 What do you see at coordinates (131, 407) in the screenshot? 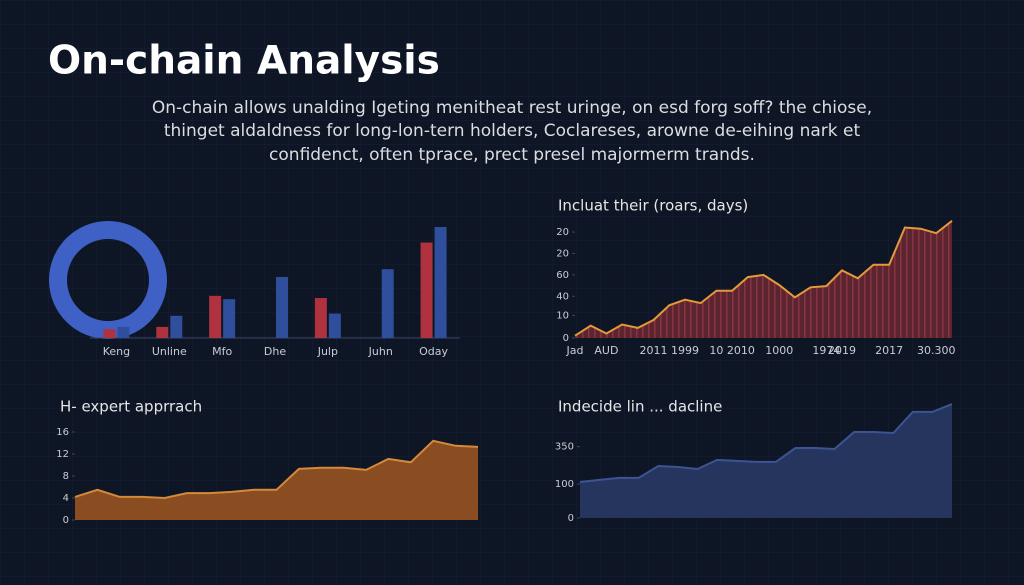
I see `chart-title: H- expert apprrach` at bounding box center [131, 407].